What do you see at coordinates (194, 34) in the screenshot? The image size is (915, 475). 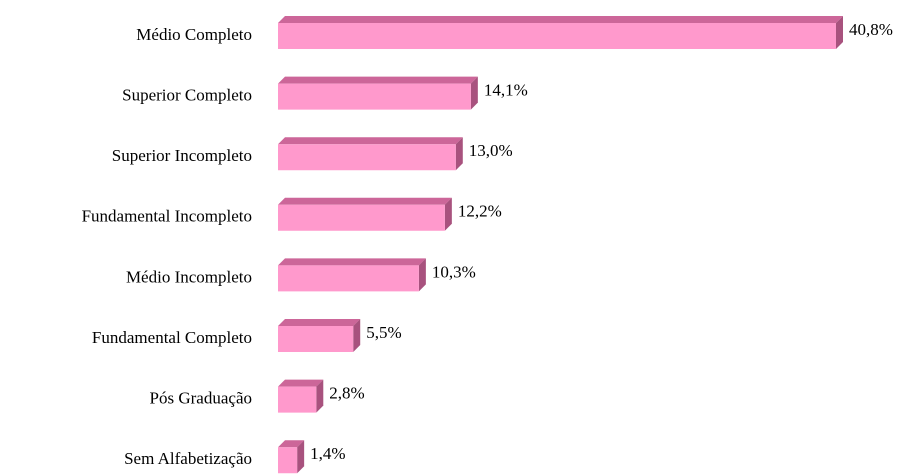 I see `category-label: Médio Completo` at bounding box center [194, 34].